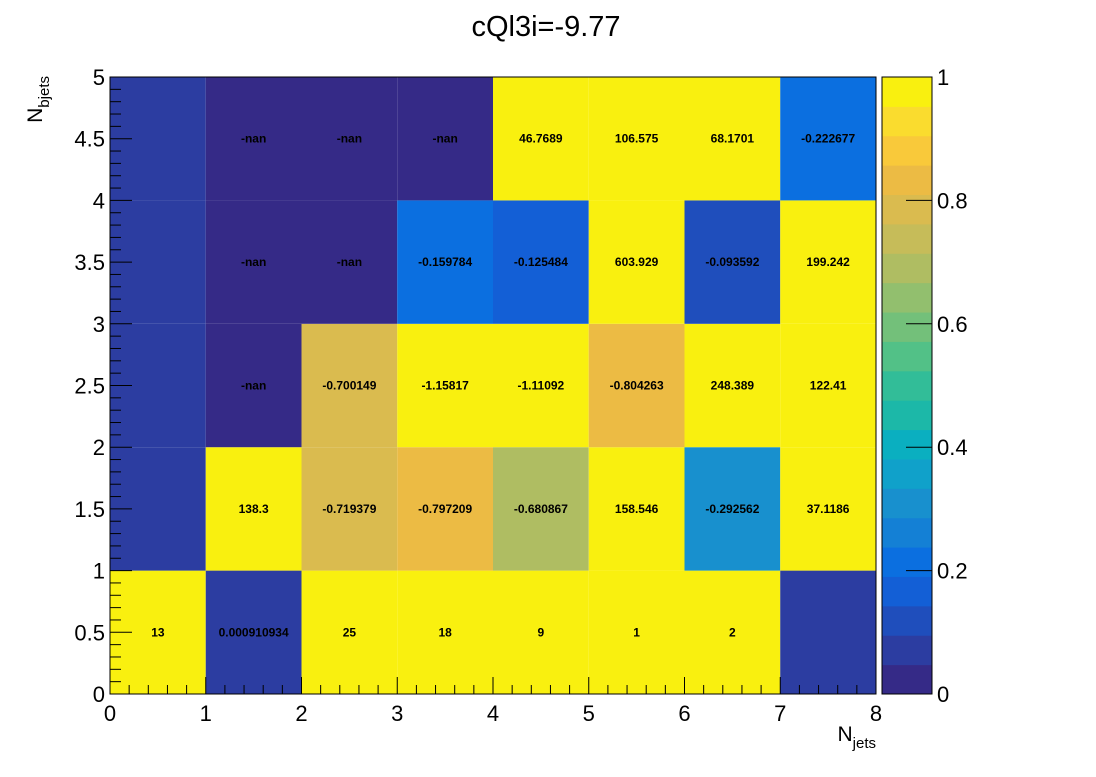 Image resolution: width=1096 pixels, height=777 pixels. Describe the element at coordinates (397, 713) in the screenshot. I see `x-tick-label: 3` at that location.